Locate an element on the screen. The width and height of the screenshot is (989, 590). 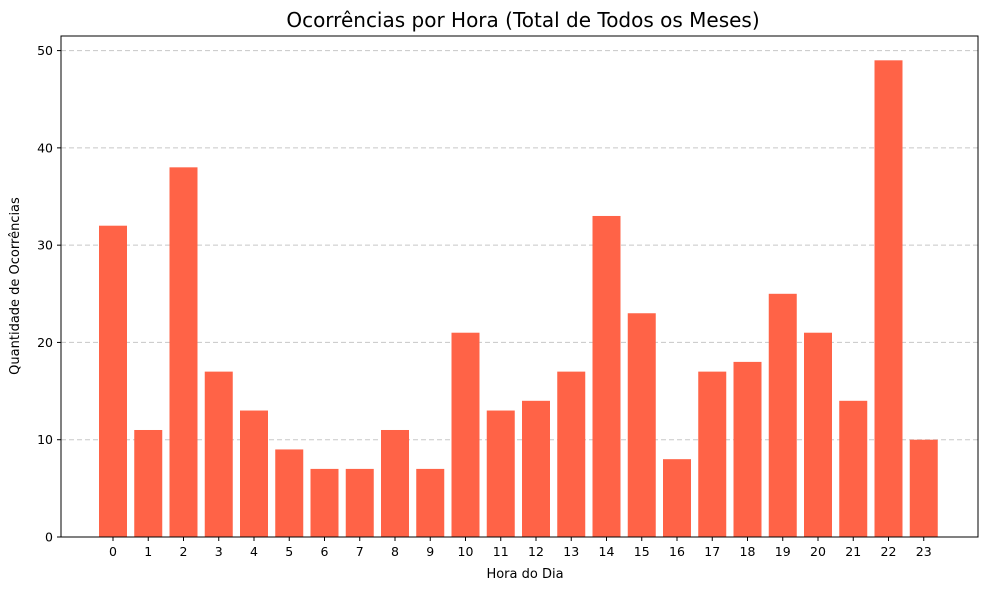
y-tick-label: 50 is located at coordinates (45, 50).